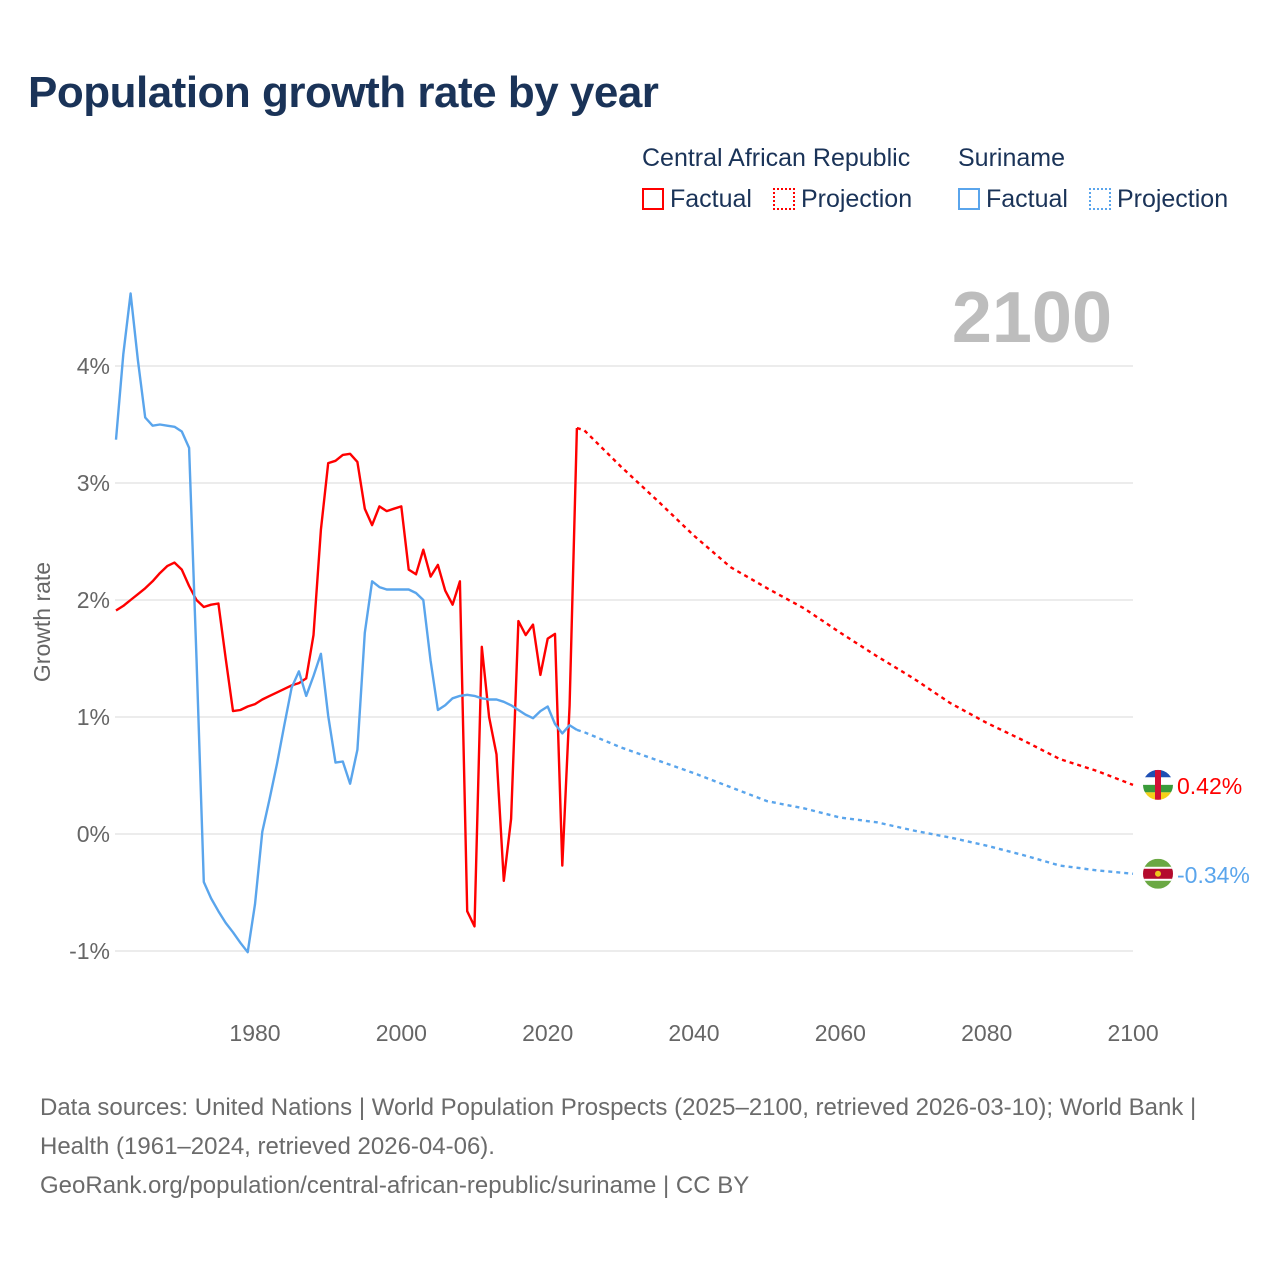 The image size is (1280, 1280). I want to click on x-tick-label: 2040, so click(693, 1033).